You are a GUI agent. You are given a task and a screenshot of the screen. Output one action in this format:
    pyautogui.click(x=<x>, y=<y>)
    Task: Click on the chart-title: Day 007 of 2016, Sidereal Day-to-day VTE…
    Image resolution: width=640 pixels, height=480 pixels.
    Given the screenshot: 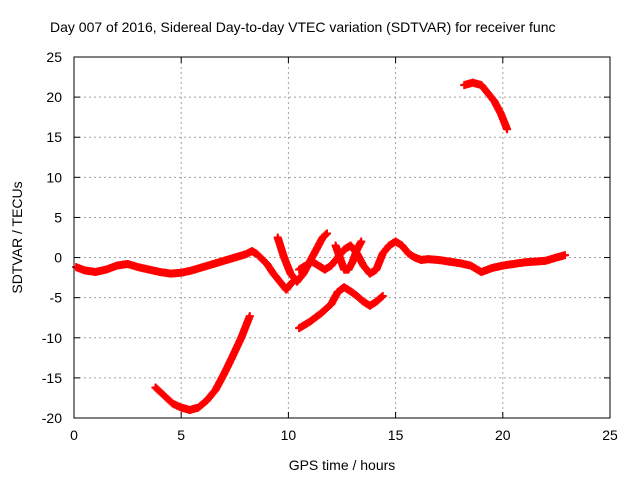 What is the action you would take?
    pyautogui.click(x=303, y=27)
    